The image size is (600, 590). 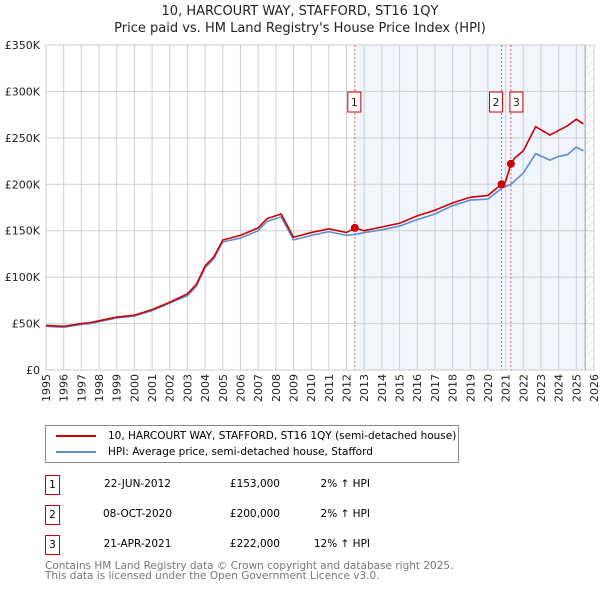 I want to click on transaction-price: £222,000, so click(x=254, y=544).